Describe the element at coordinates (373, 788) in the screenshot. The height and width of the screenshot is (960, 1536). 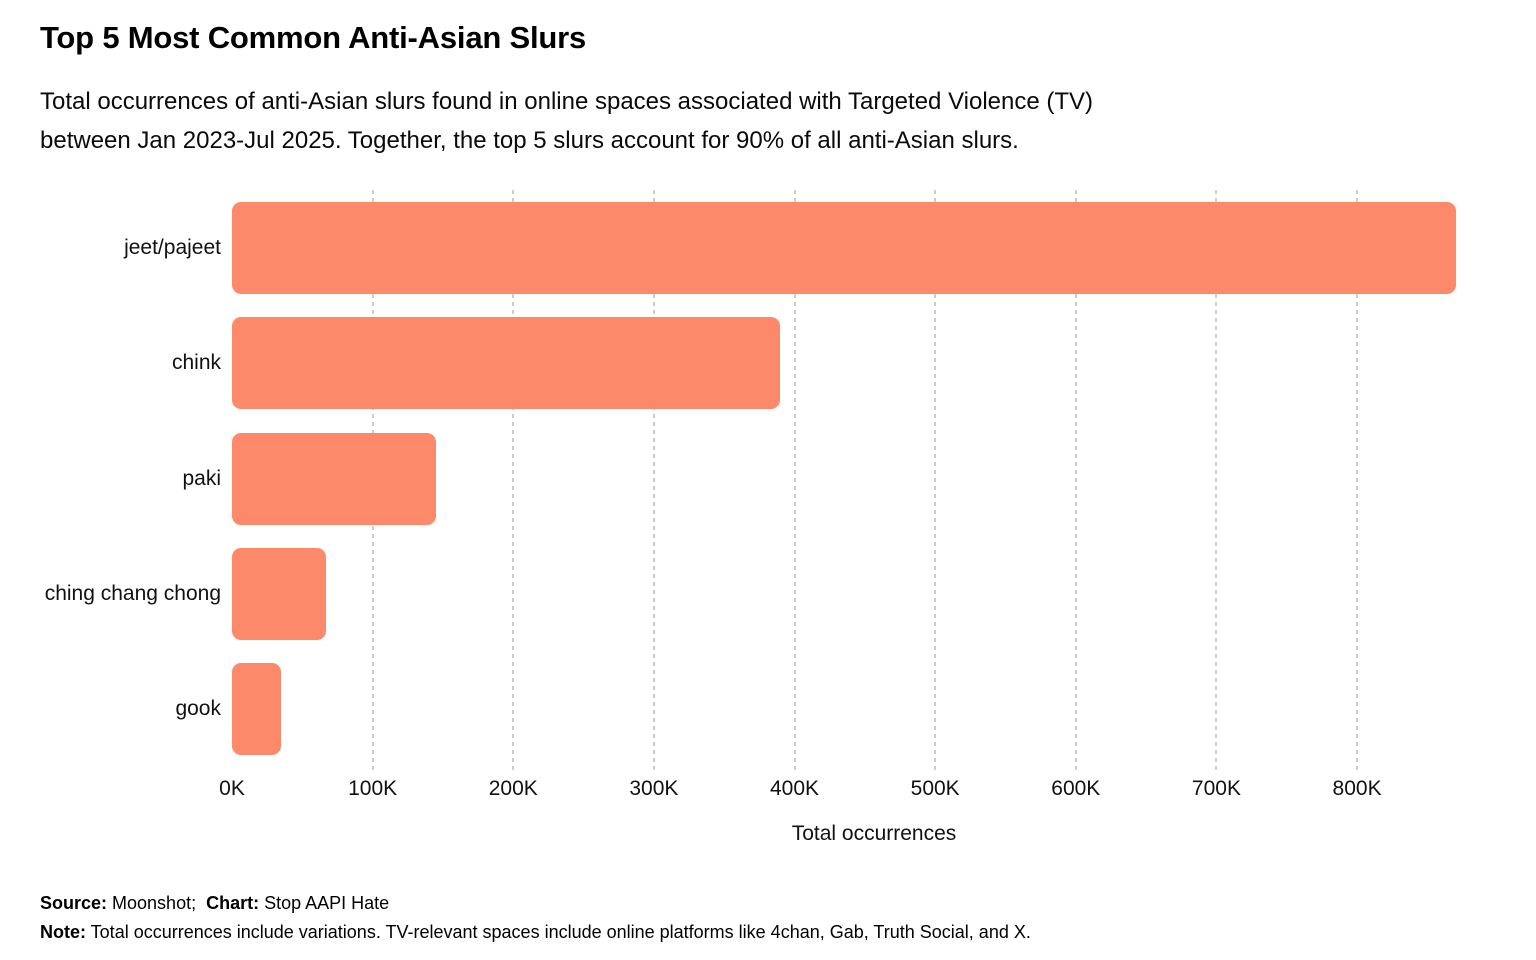
I see `x-tick-100k: 100K` at that location.